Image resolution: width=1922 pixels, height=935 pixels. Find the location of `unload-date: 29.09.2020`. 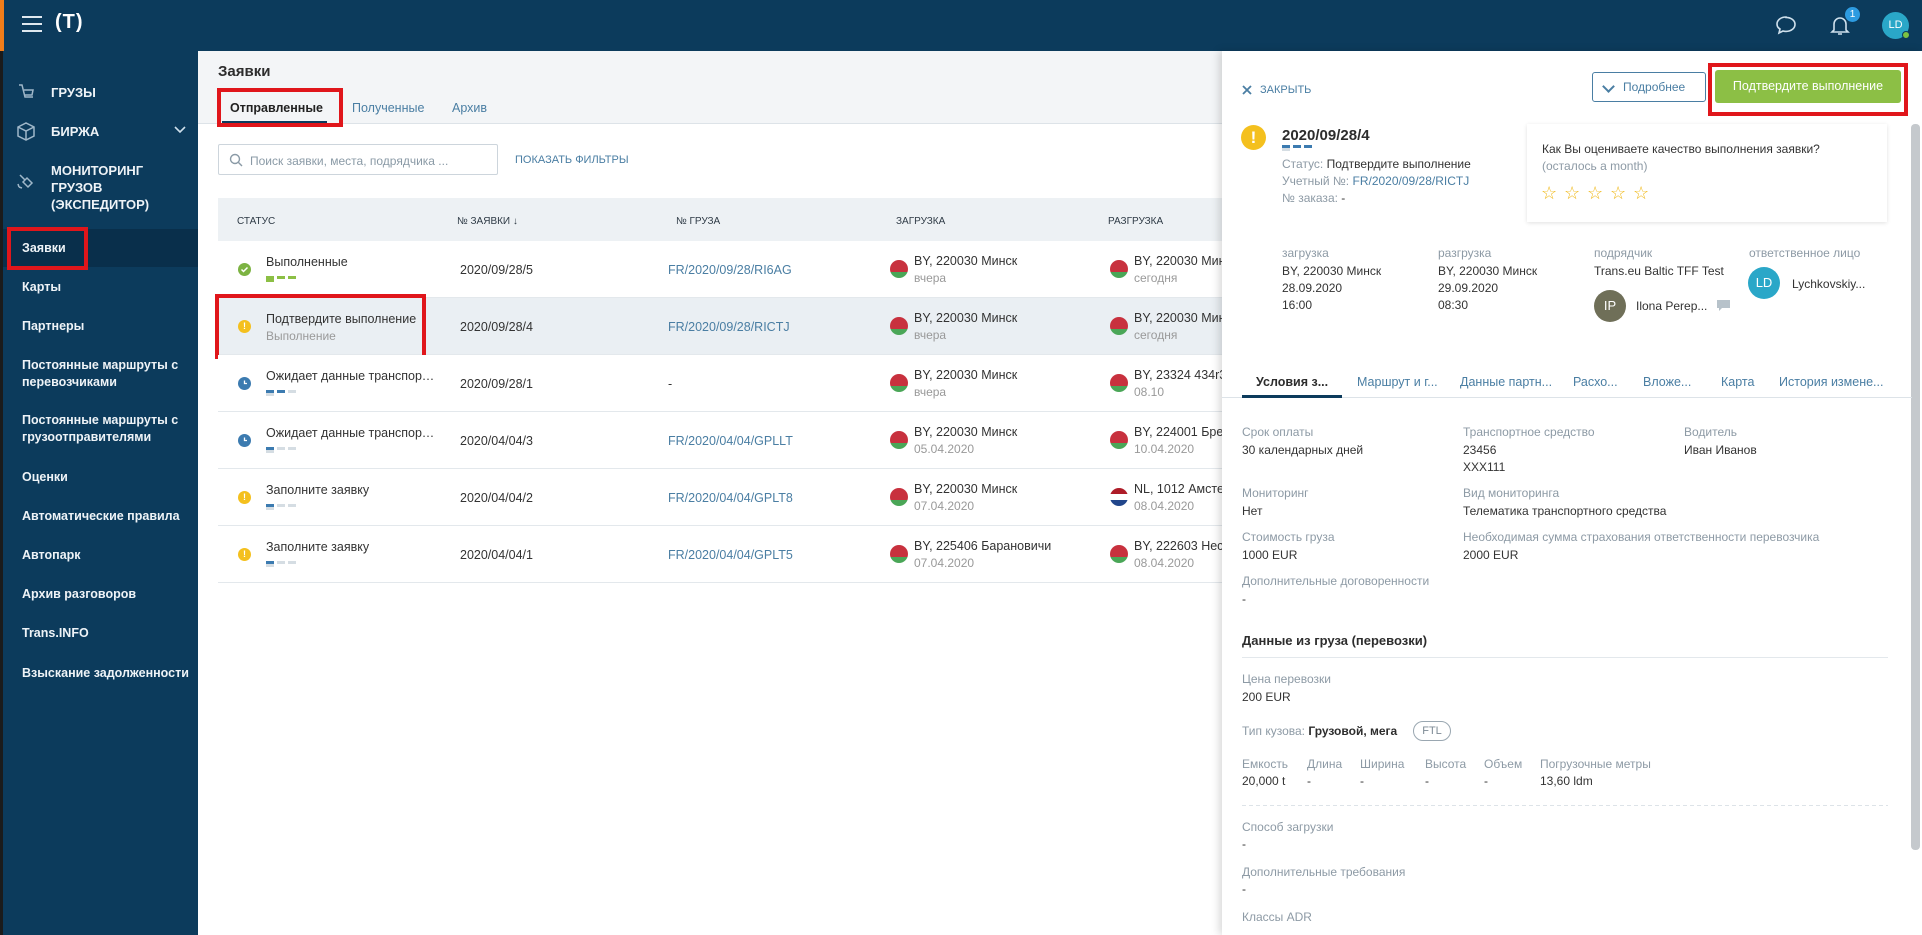

unload-date: 29.09.2020 is located at coordinates (1468, 288).